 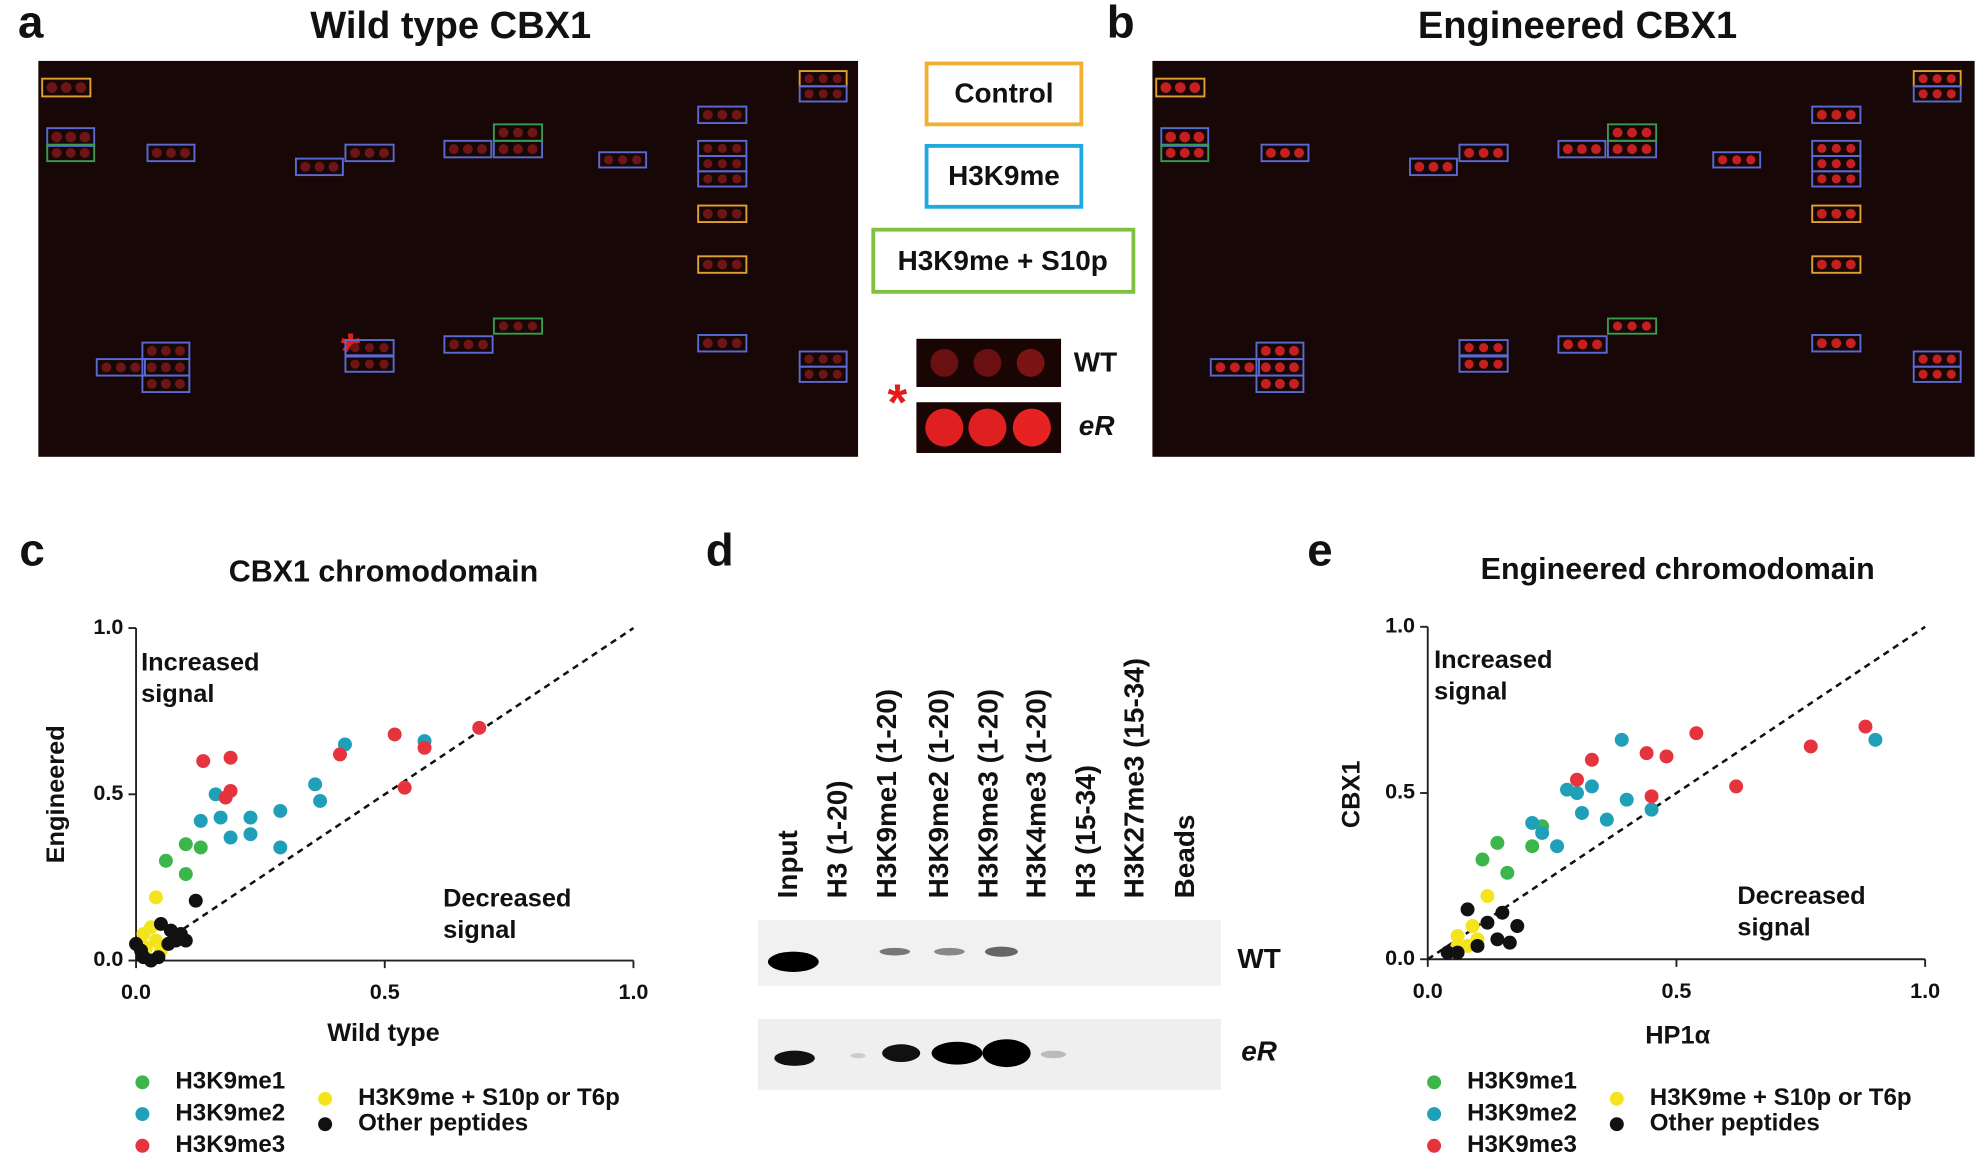 What do you see at coordinates (385, 794) in the screenshot?
I see `diagonal` at bounding box center [385, 794].